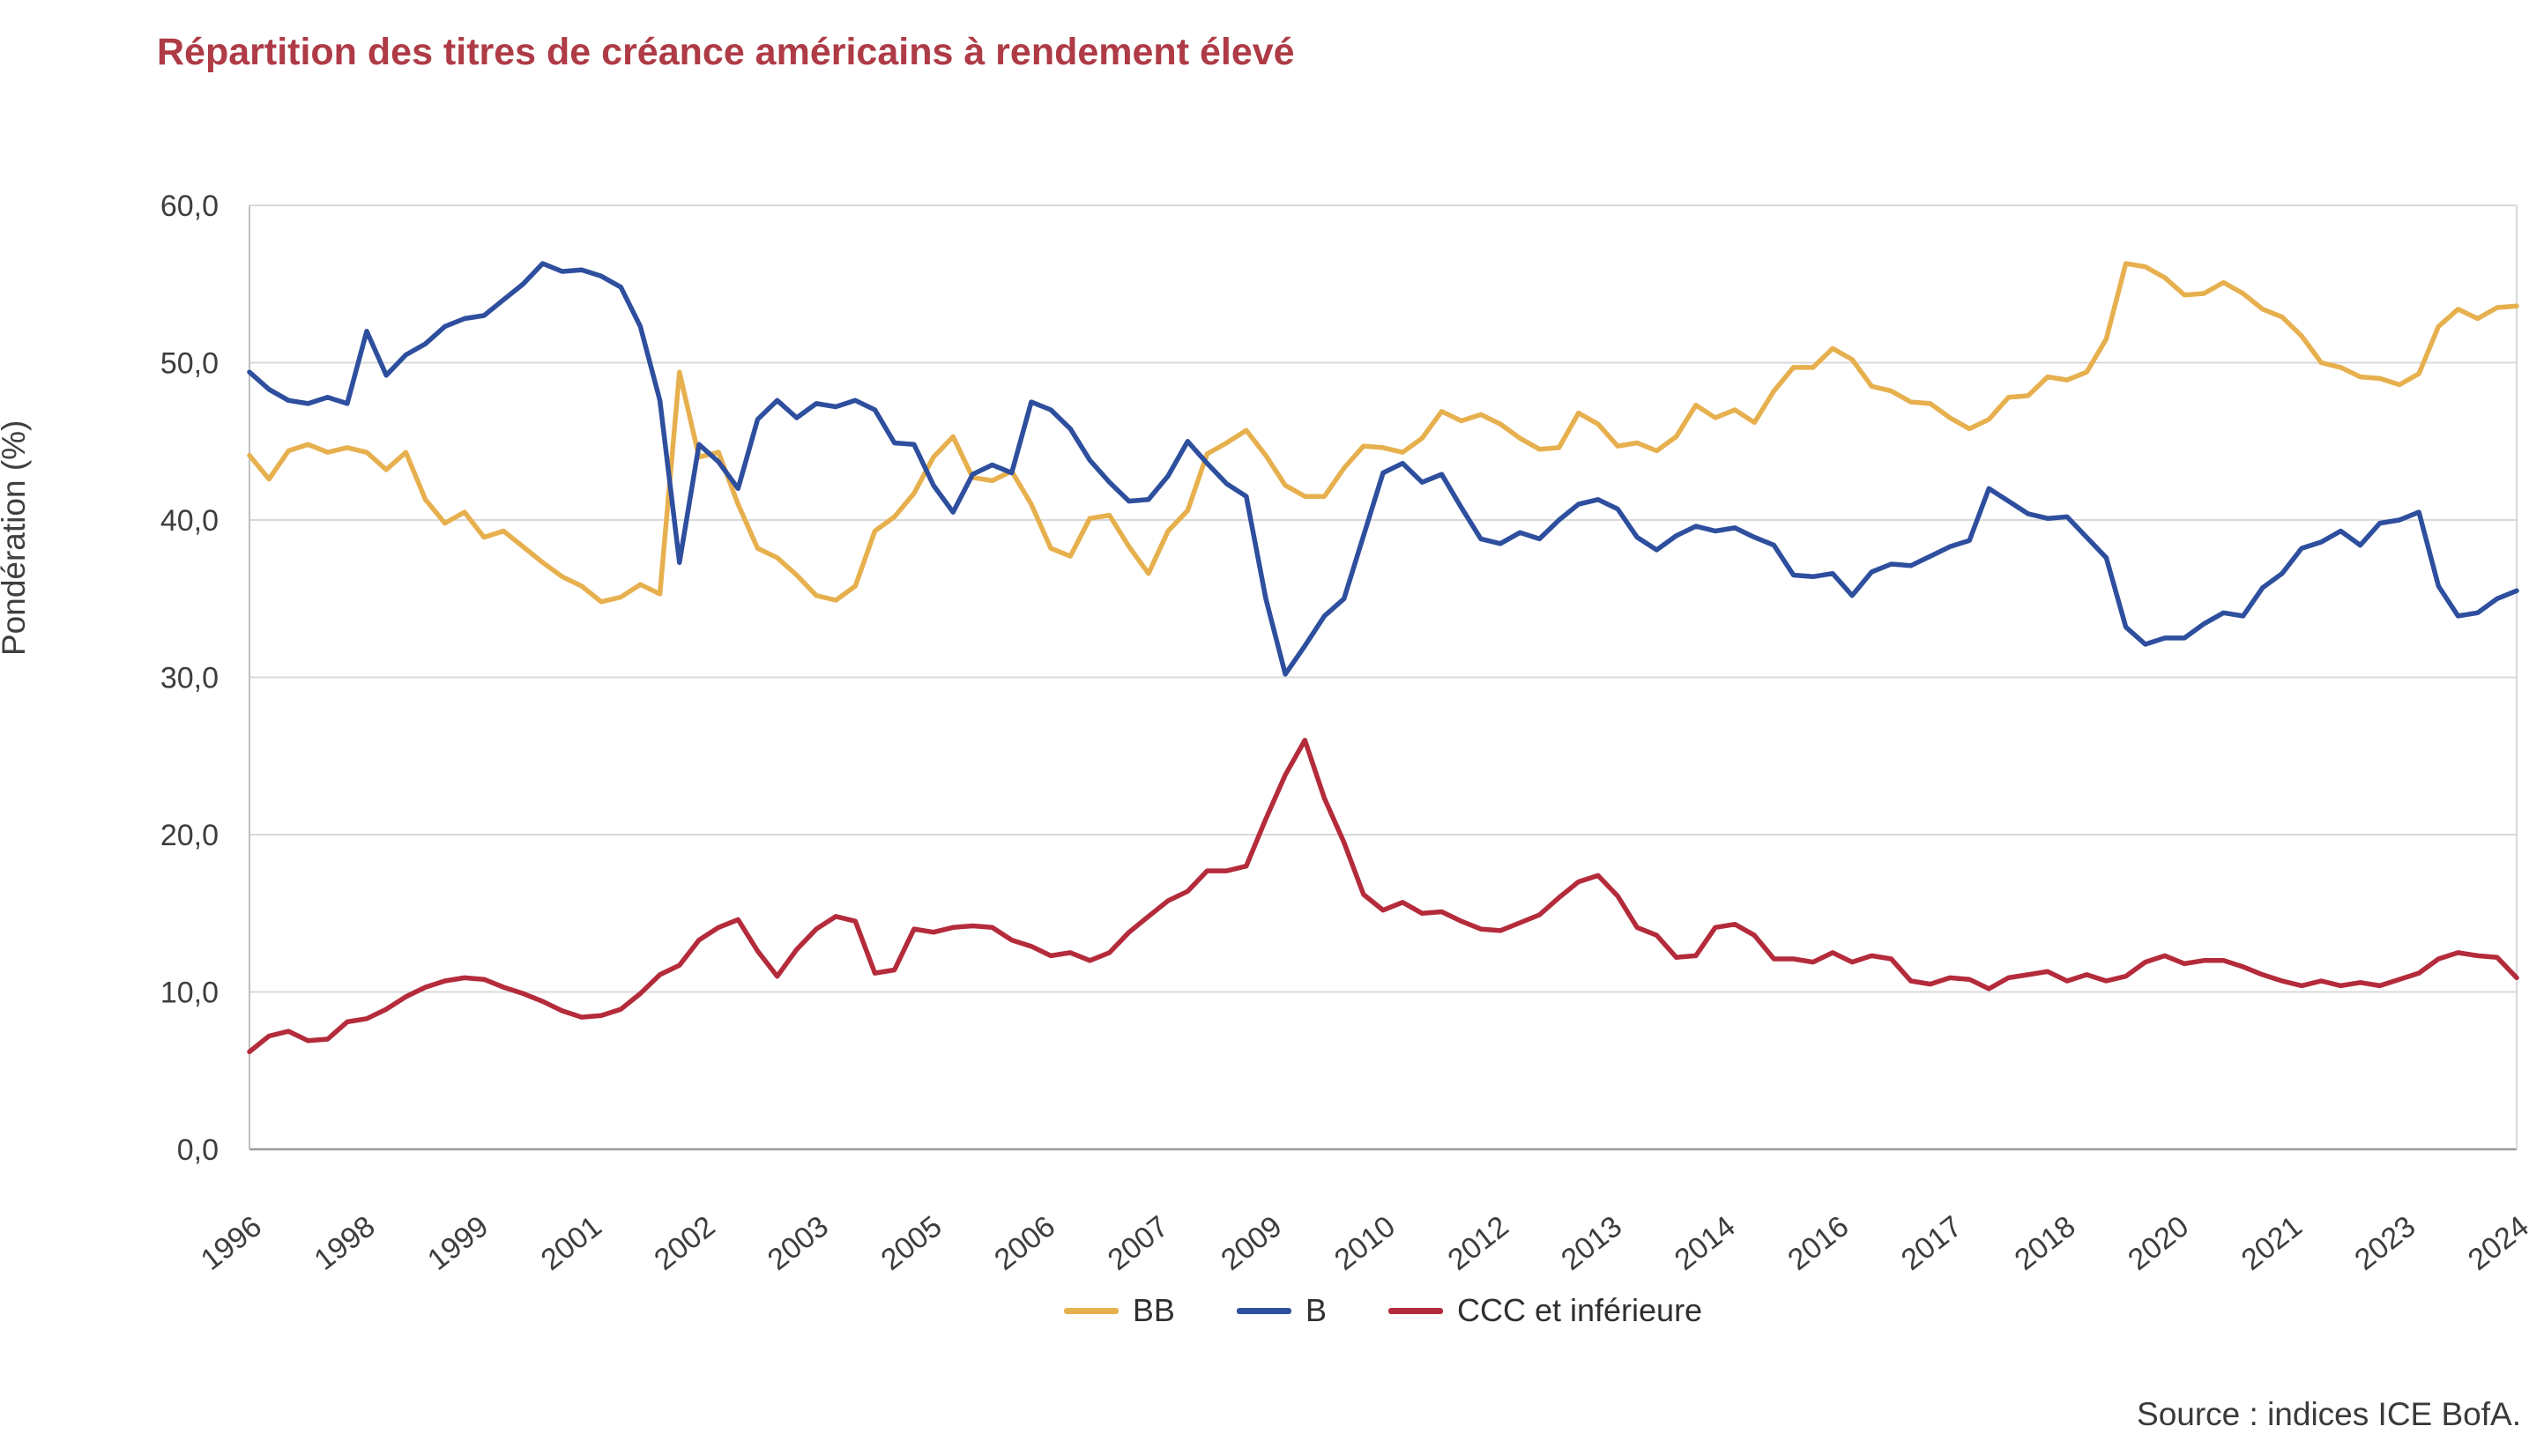 This screenshot has width=2544, height=1456. Describe the element at coordinates (2046, 1243) in the screenshot. I see `x-tick-label: 2018` at that location.